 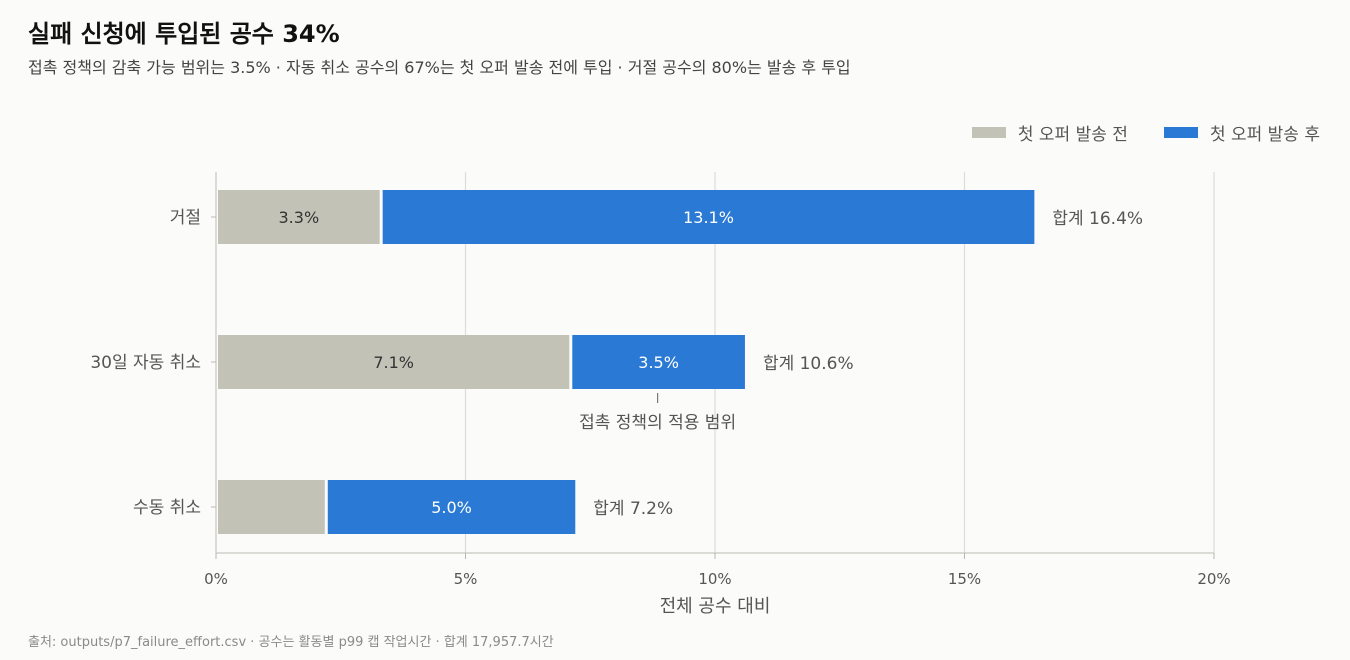 What do you see at coordinates (964, 579) in the screenshot?
I see `x-tick-label: 15%` at bounding box center [964, 579].